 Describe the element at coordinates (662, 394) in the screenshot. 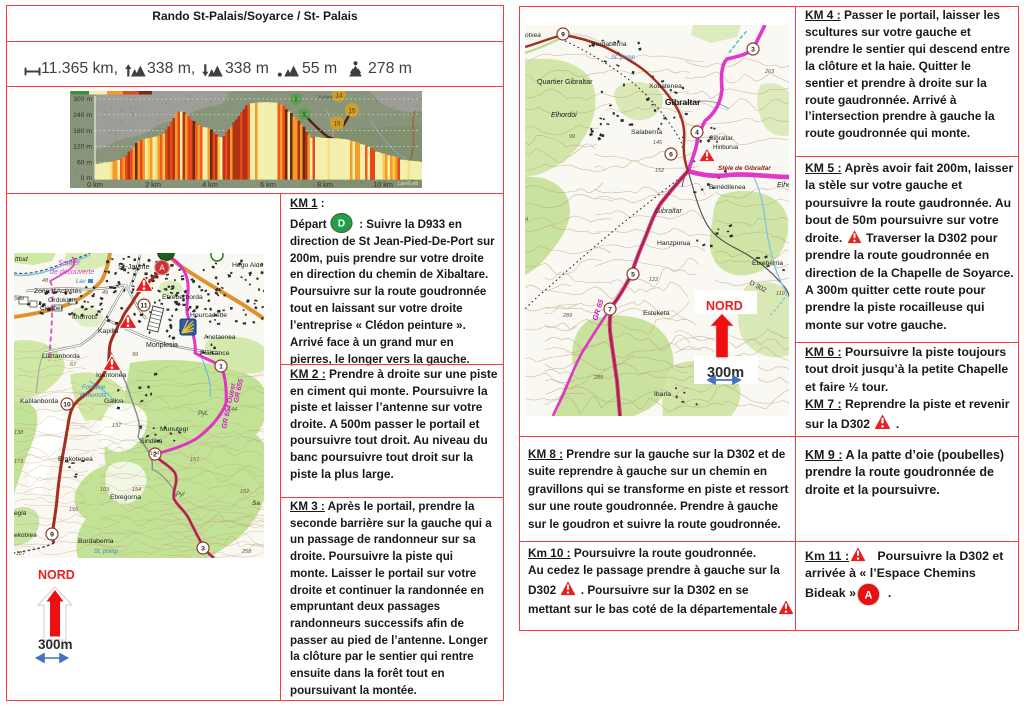

I see `svg-text: Ibarla` at that location.